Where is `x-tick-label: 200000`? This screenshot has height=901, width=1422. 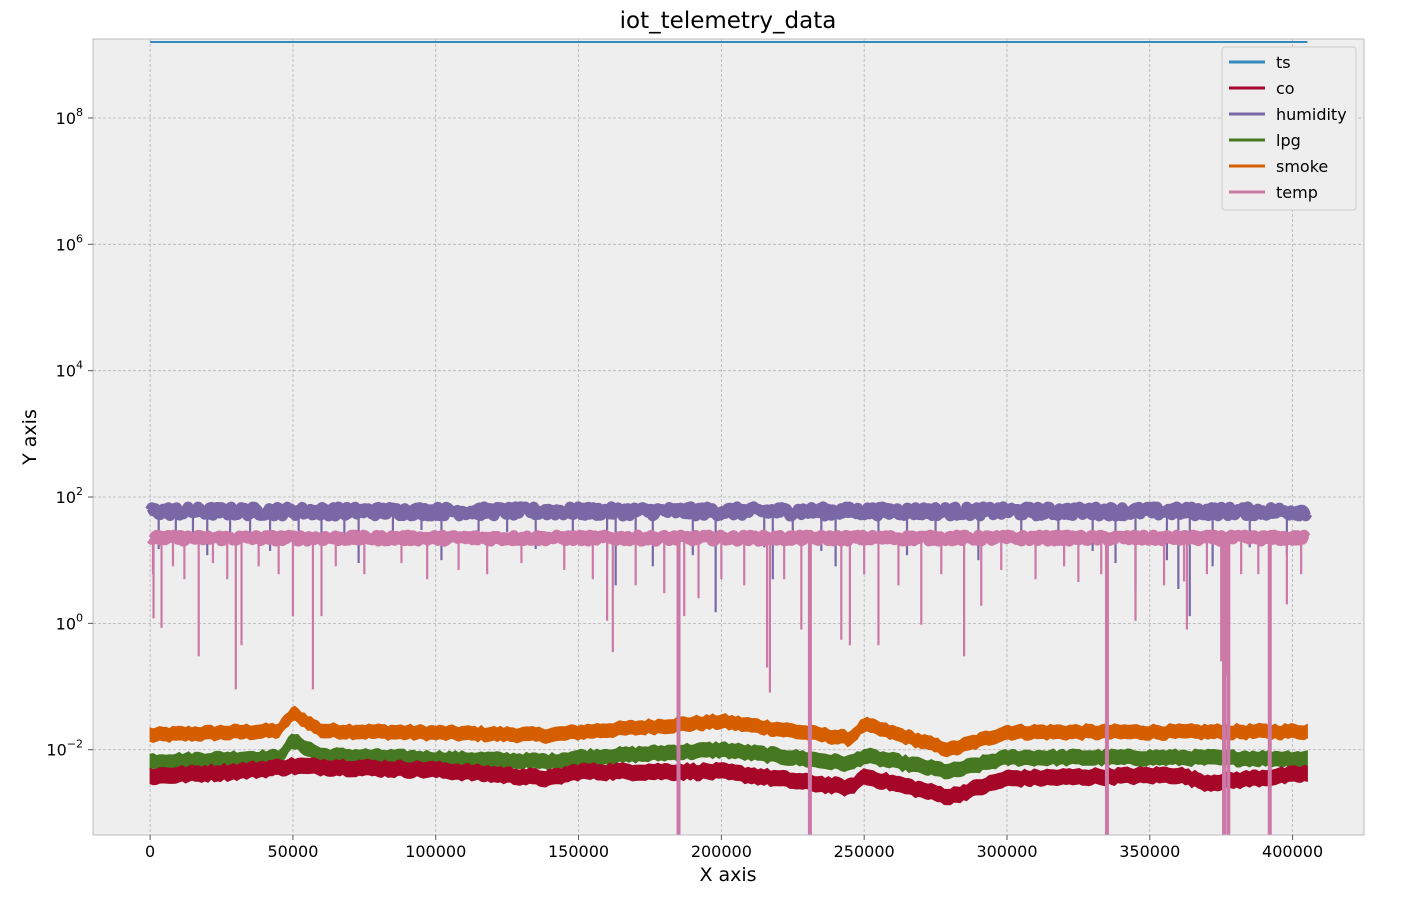 x-tick-label: 200000 is located at coordinates (721, 851).